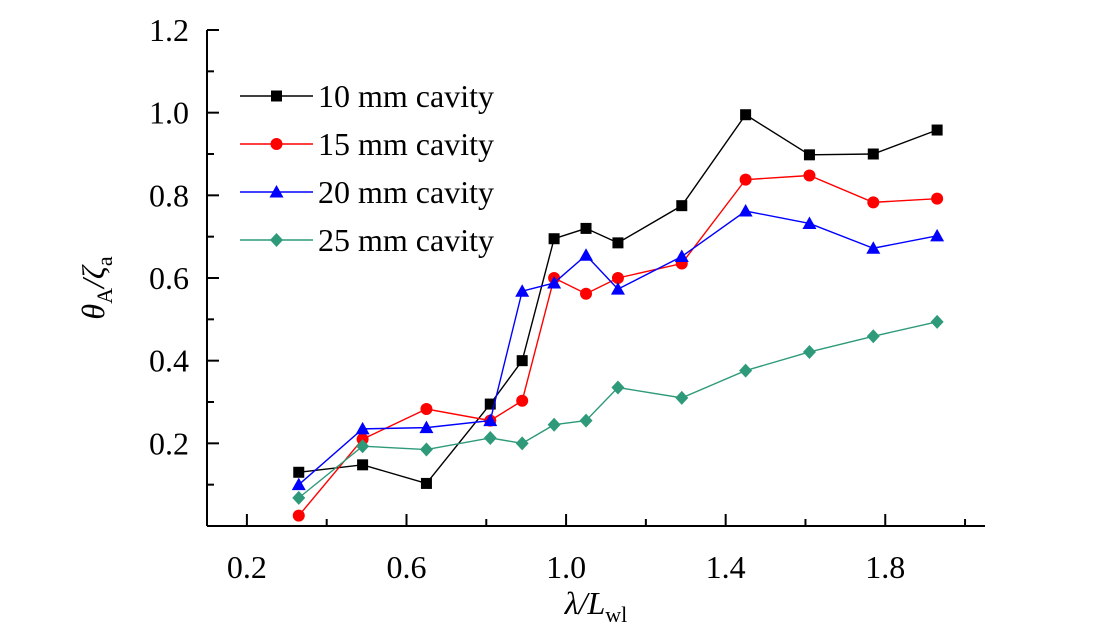  Describe the element at coordinates (96, 287) in the screenshot. I see `y-axis-title: θA/ζa` at that location.